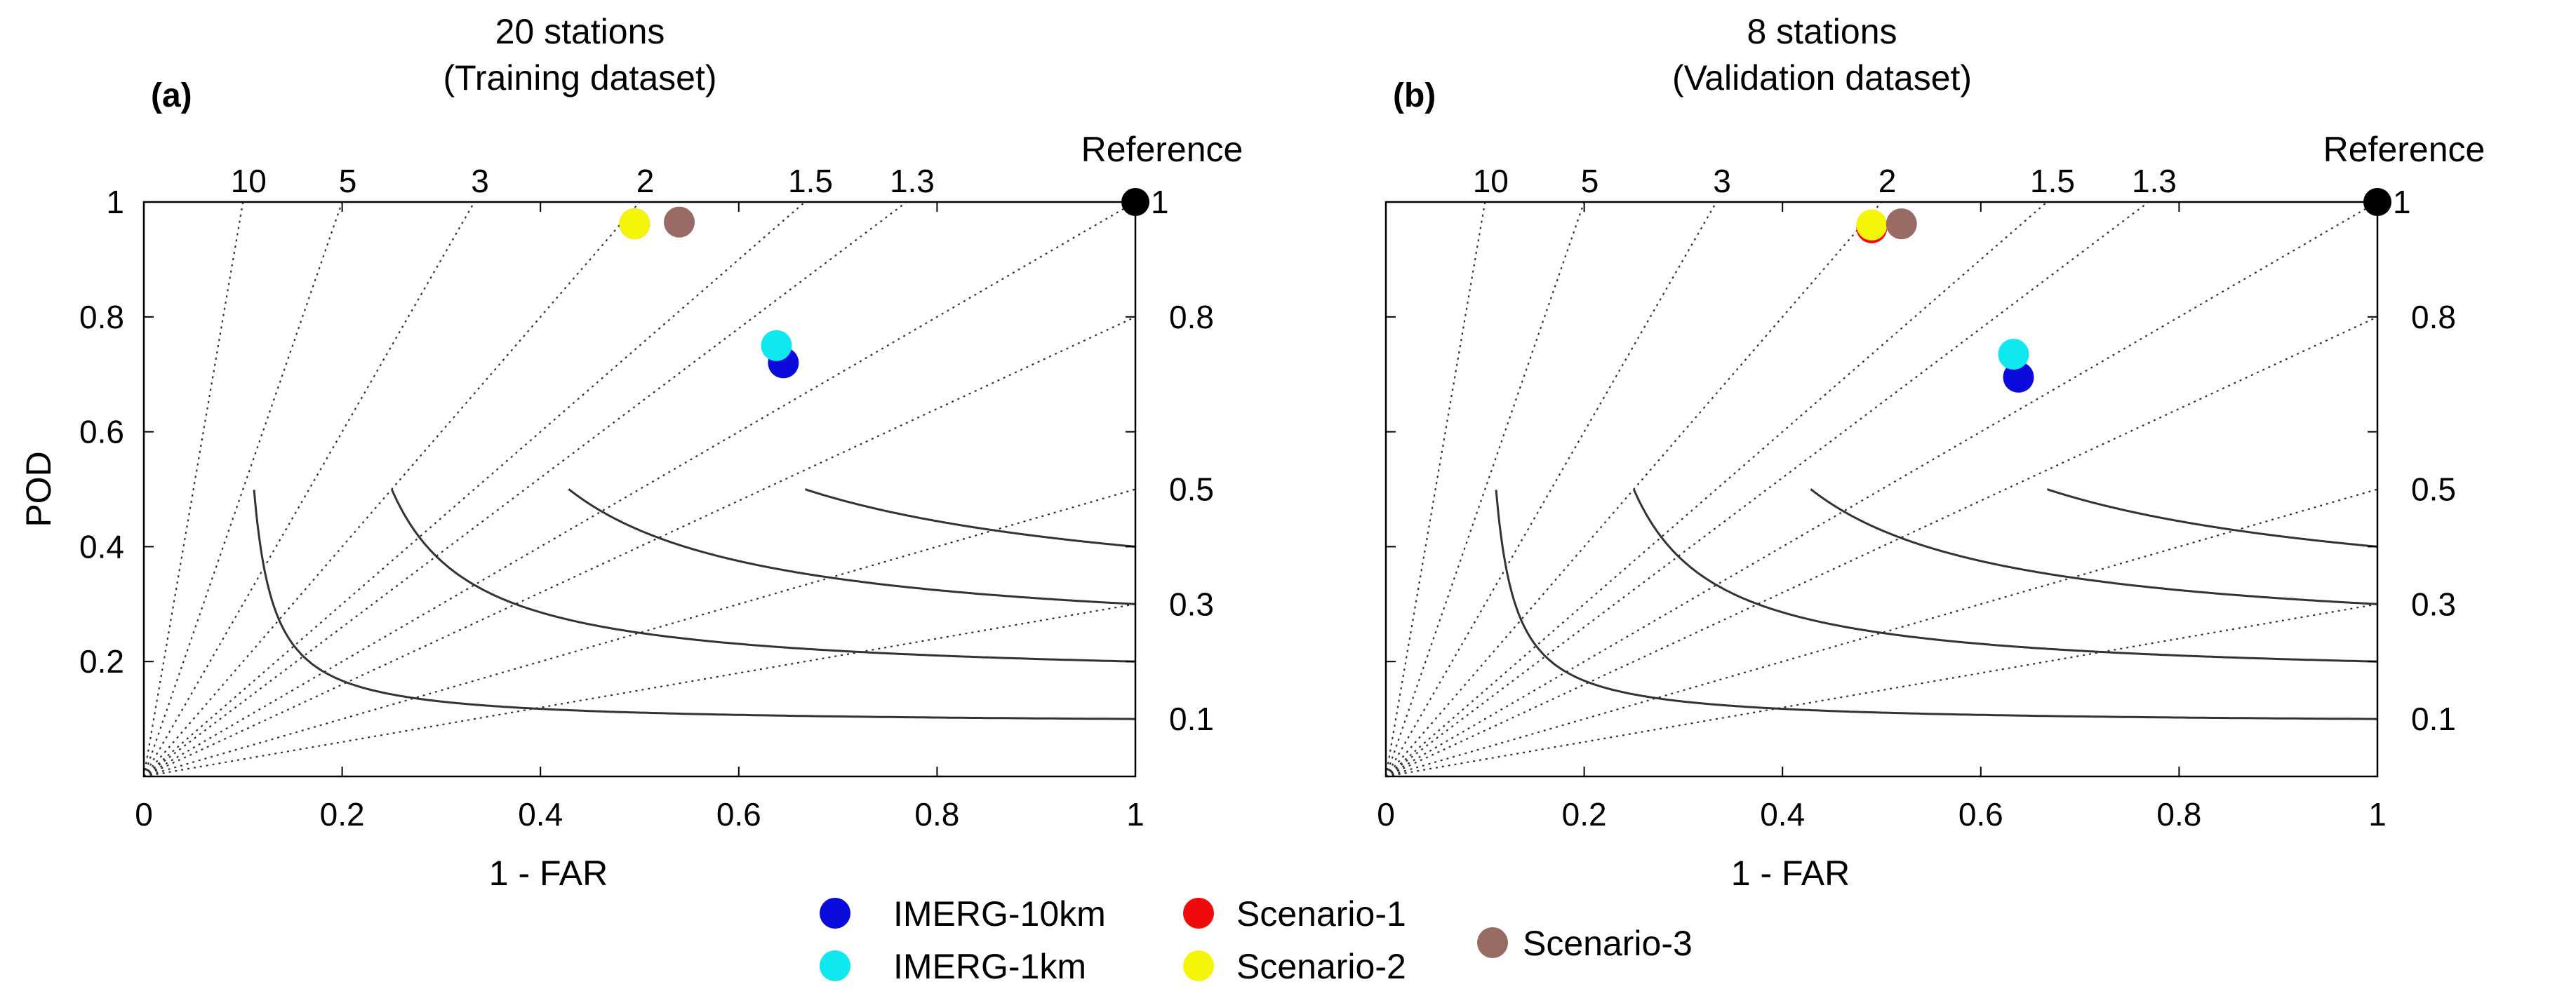  Describe the element at coordinates (348, 181) in the screenshot. I see `bias-label: 5` at that location.